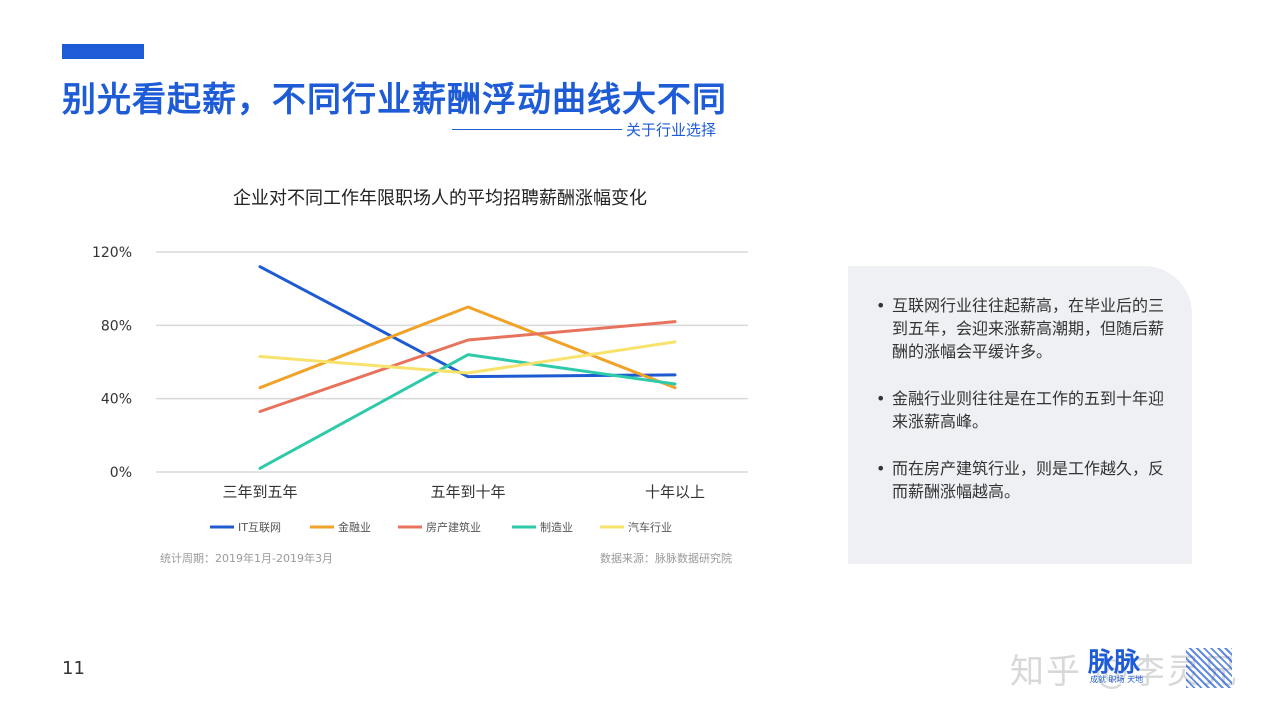  I want to click on slide-title: 别光看起薪，不同行业薪酬浮动曲线大不同, so click(394, 100).